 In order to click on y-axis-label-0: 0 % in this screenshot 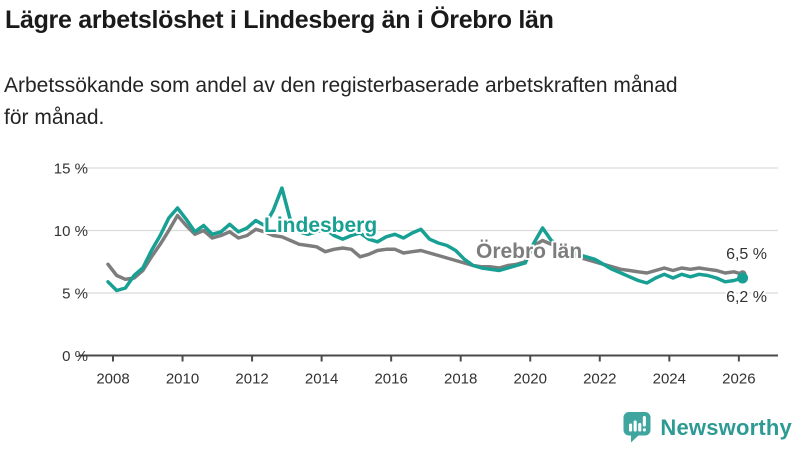, I will do `click(75, 356)`.